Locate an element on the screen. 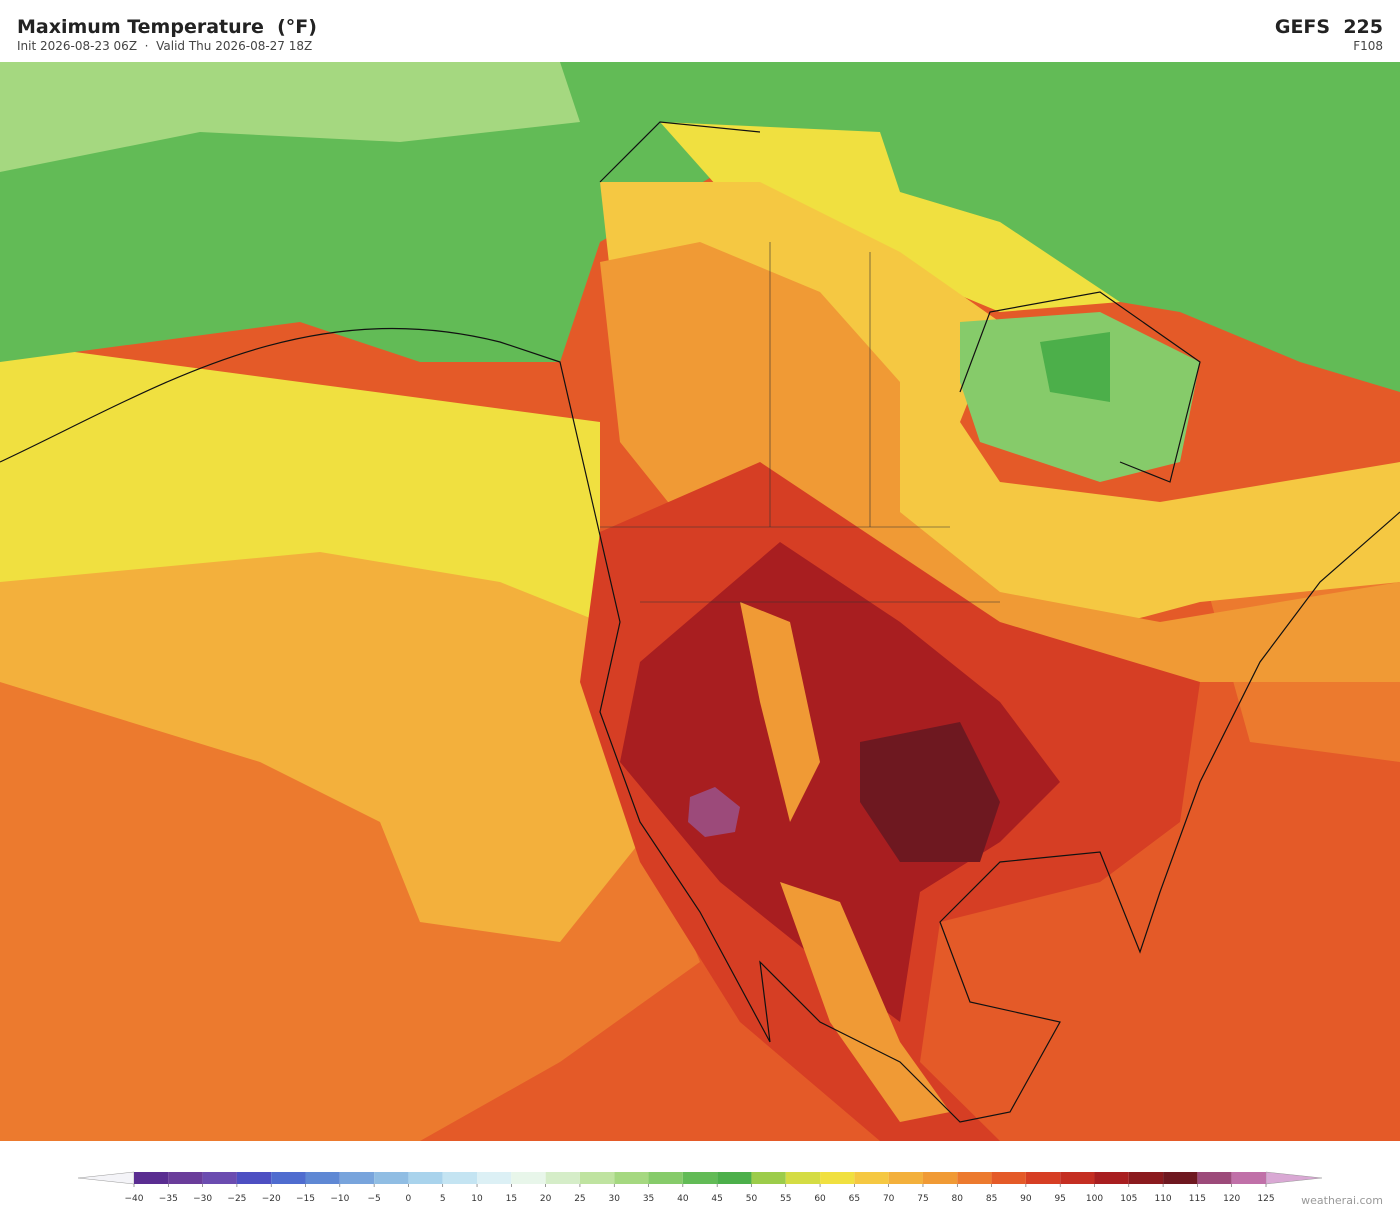  colorbar-tick-label: −15 is located at coordinates (305, 1199).